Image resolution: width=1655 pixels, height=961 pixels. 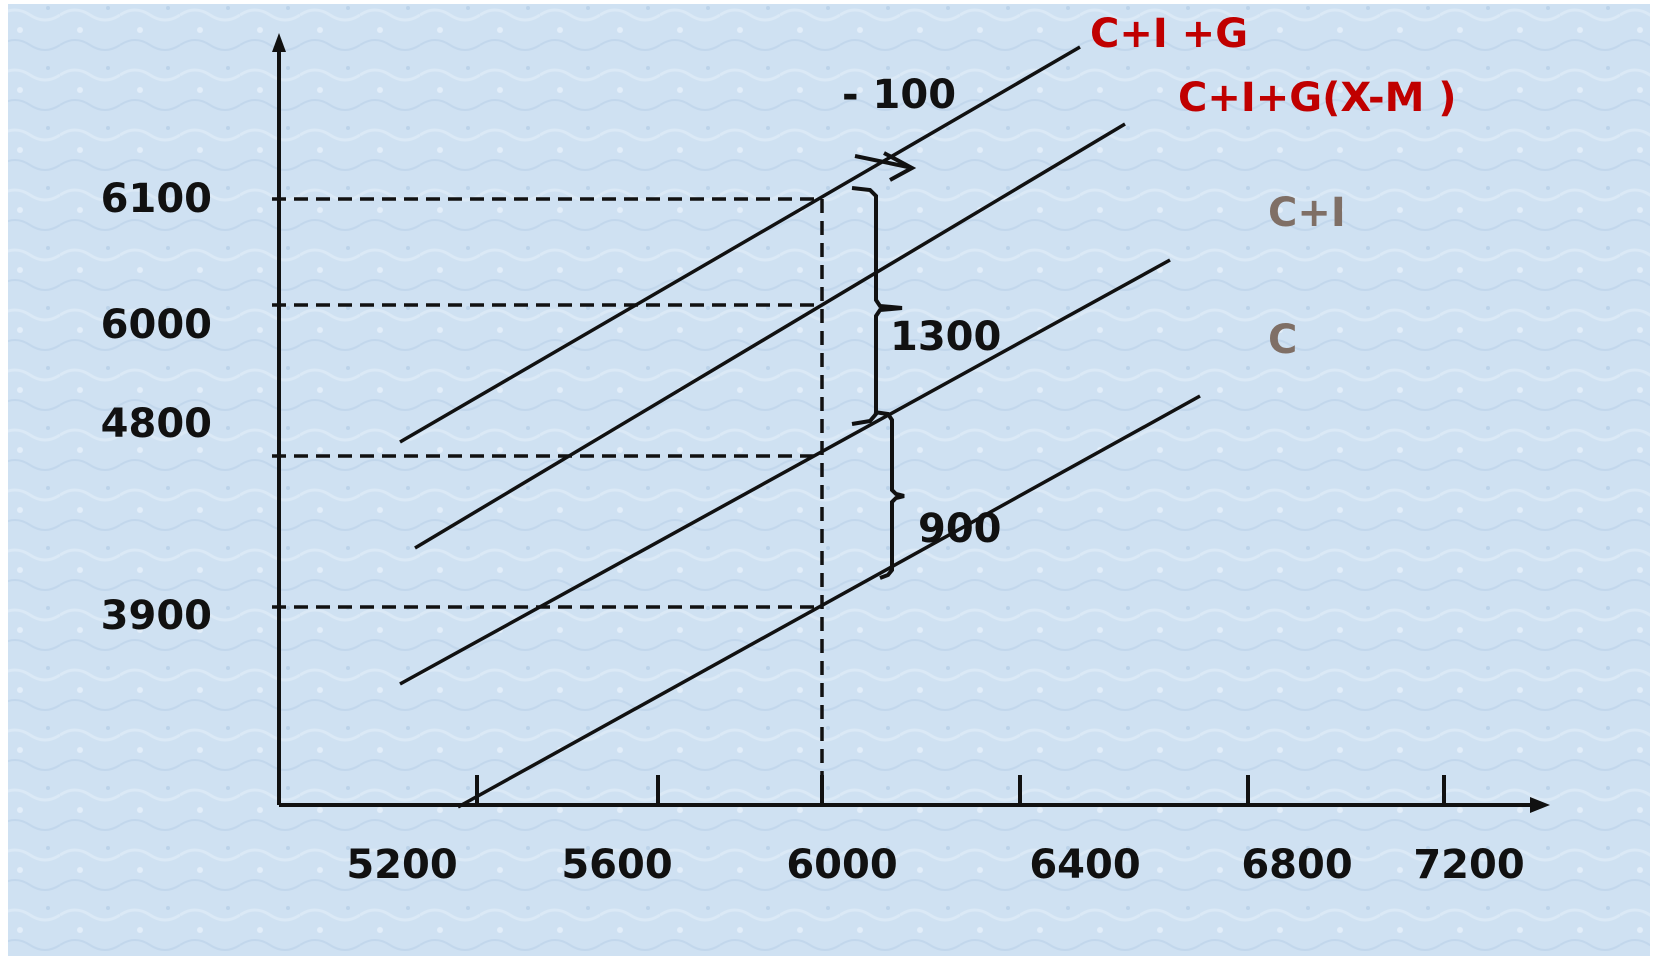 What do you see at coordinates (1468, 865) in the screenshot?
I see `x-tick-label: 7200` at bounding box center [1468, 865].